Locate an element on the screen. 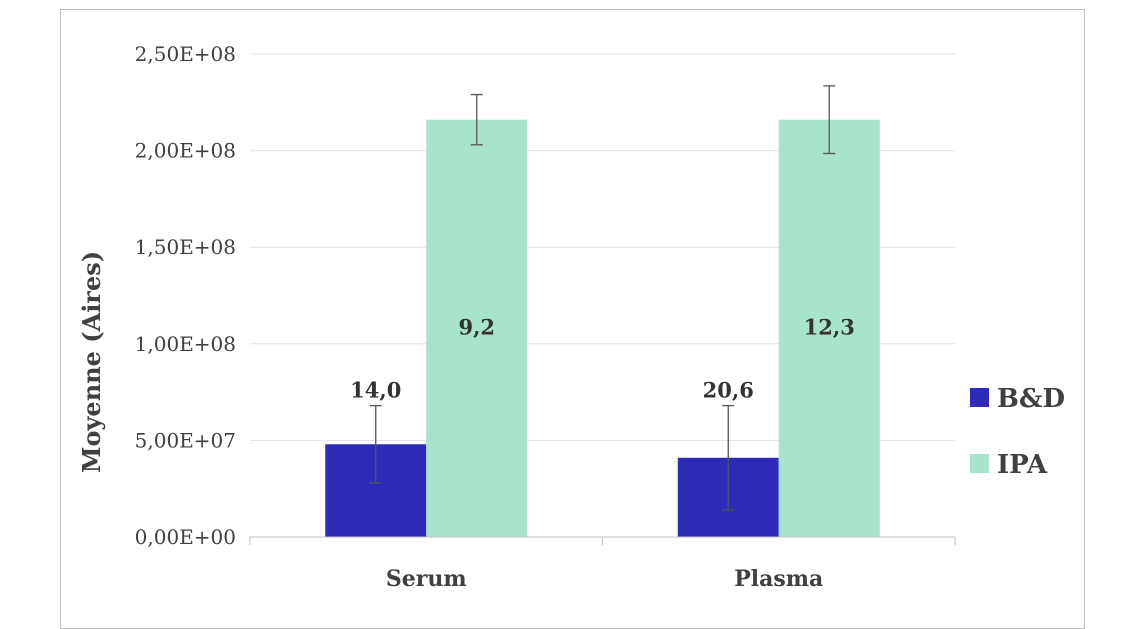 The height and width of the screenshot is (629, 1144). y-tick-label: 0,00E+00 is located at coordinates (185, 537).